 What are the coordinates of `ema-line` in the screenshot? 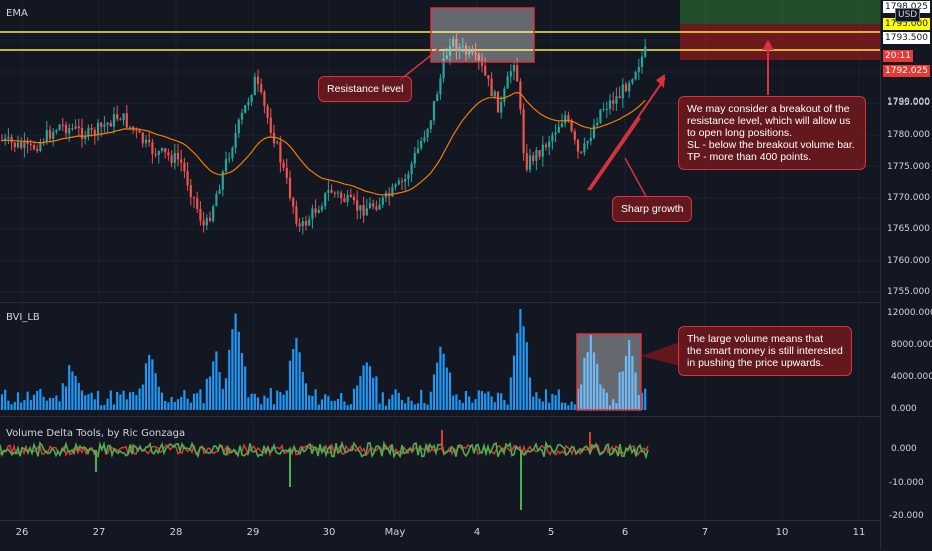 It's located at (323, 143).